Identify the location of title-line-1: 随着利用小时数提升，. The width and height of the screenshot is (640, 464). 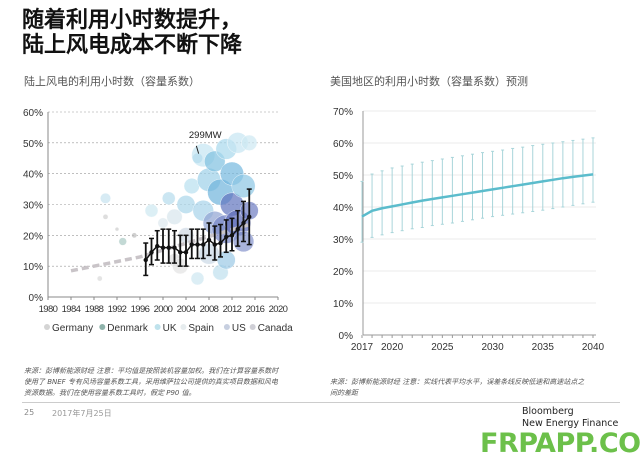
(132, 20).